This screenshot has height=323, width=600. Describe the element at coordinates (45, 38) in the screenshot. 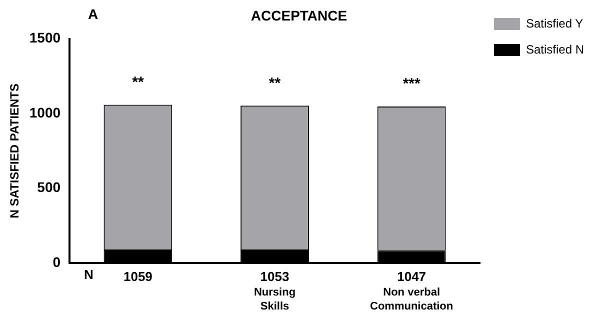

I see `y-tick-label: 1500` at that location.